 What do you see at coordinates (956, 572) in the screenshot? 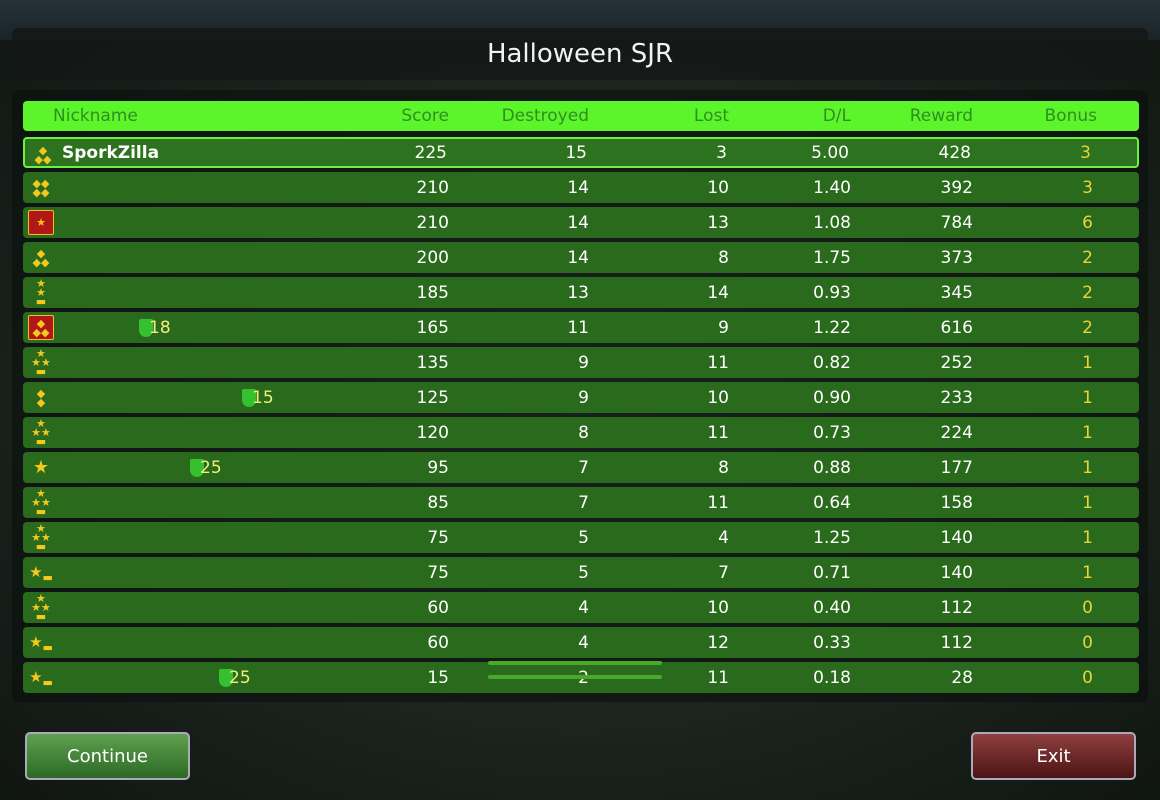
I see `reward-cell: 140` at bounding box center [956, 572].